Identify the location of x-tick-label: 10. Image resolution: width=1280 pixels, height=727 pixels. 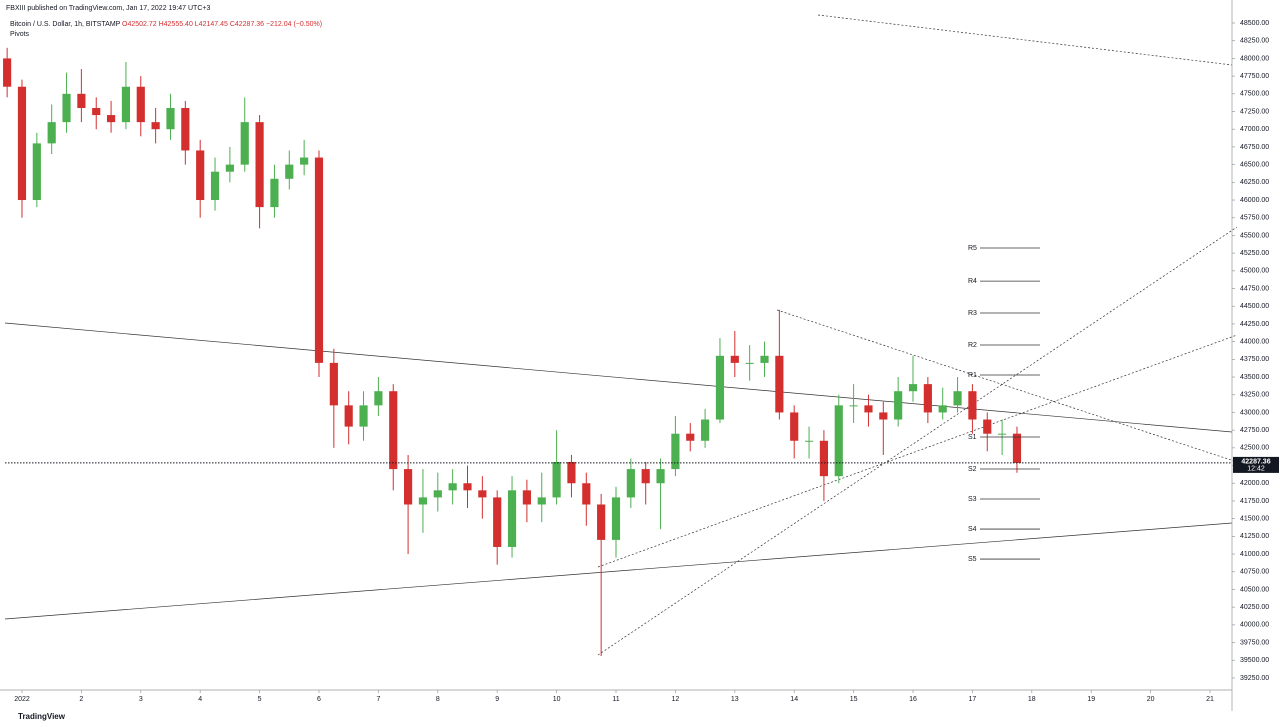
(557, 699).